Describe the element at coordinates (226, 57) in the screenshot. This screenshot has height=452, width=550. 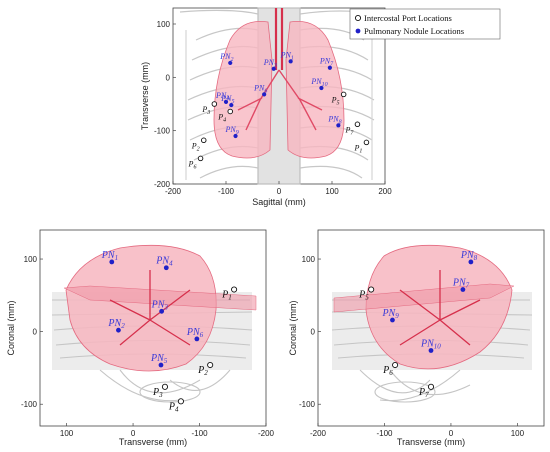
I see `top-nodule-label: PN2` at that location.